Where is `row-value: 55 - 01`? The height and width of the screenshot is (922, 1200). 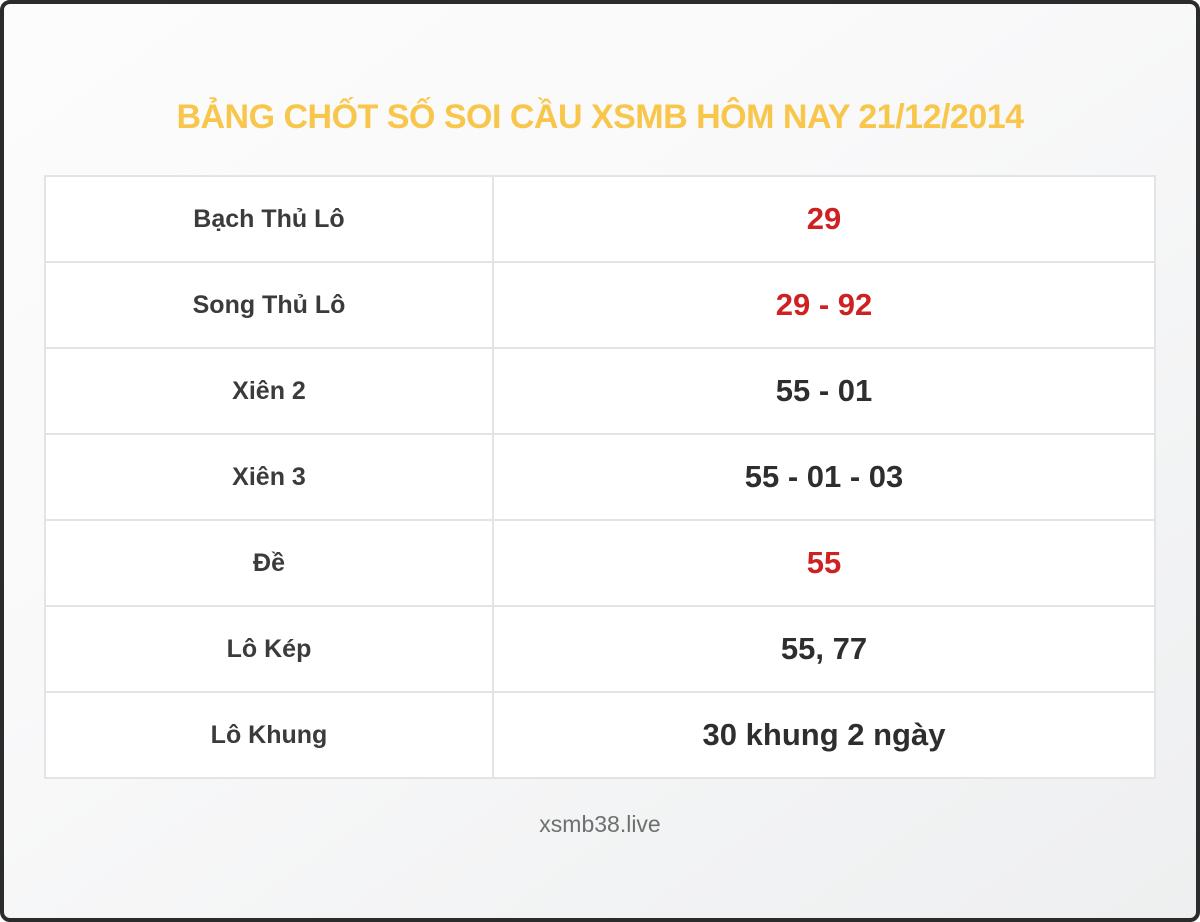
row-value: 55 - 01 is located at coordinates (824, 391).